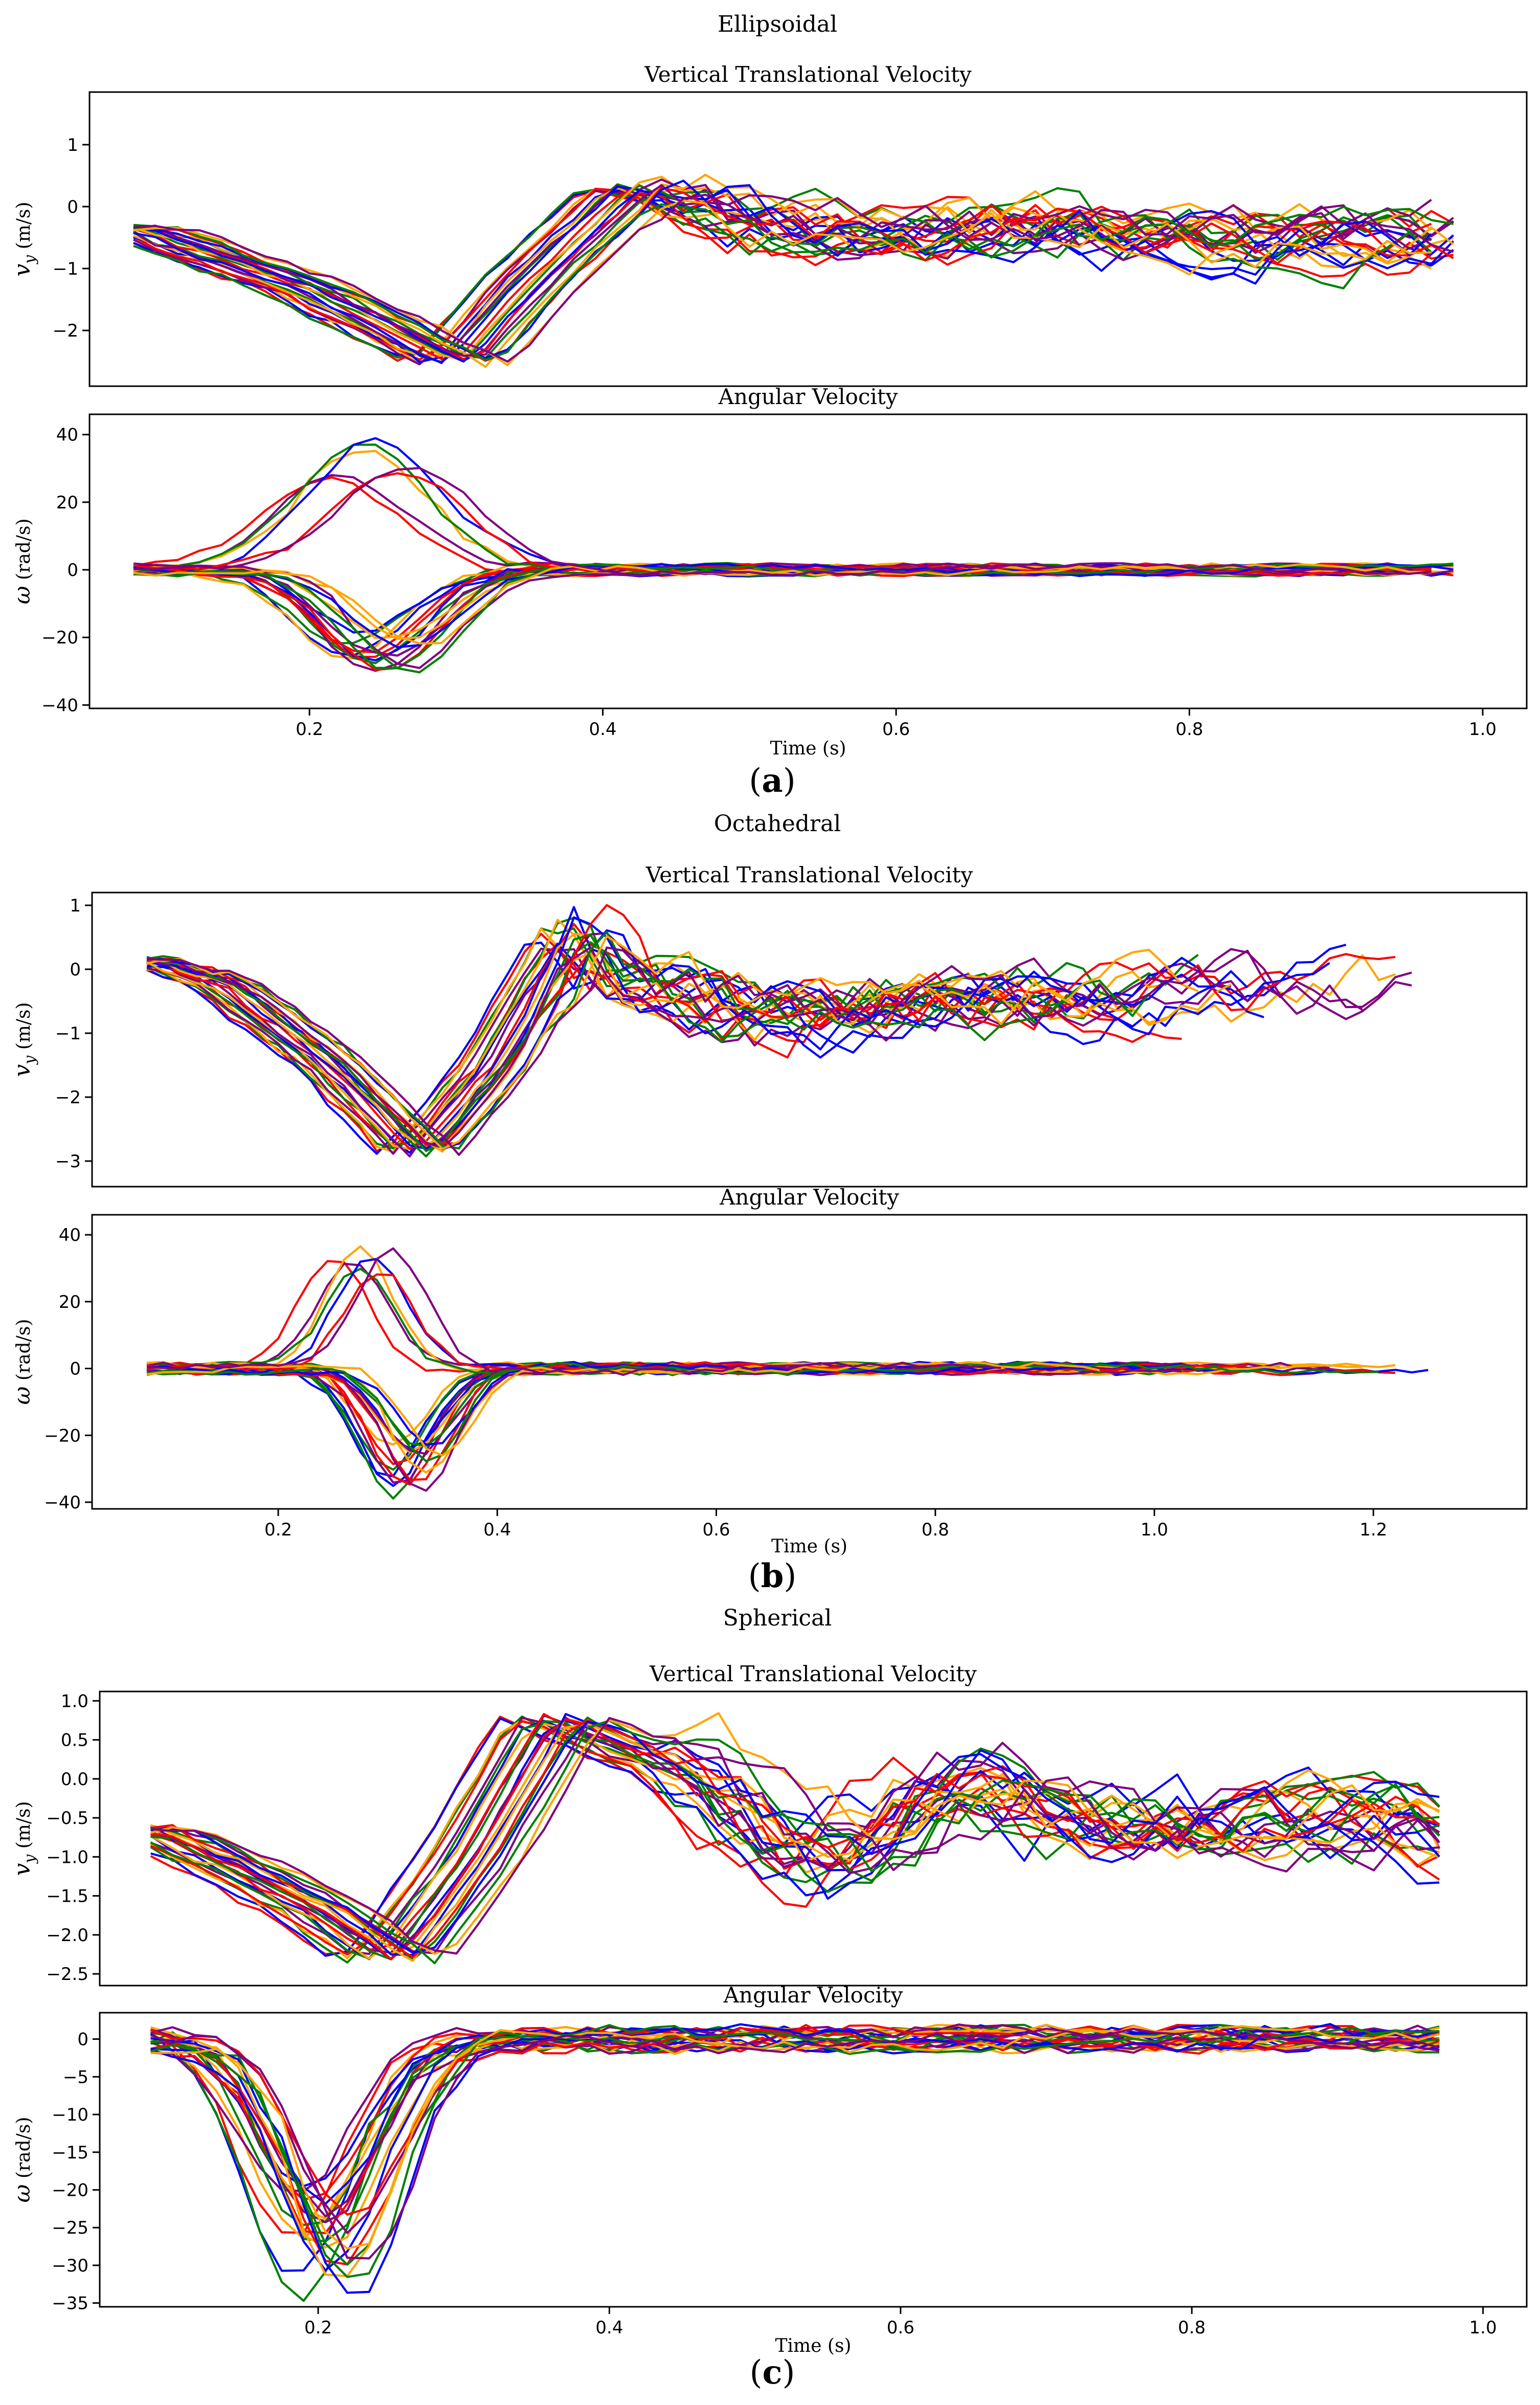 The image size is (1540, 2405). Describe the element at coordinates (777, 24) in the screenshot. I see `panel-a-suptitle: Ellipsoidal` at that location.